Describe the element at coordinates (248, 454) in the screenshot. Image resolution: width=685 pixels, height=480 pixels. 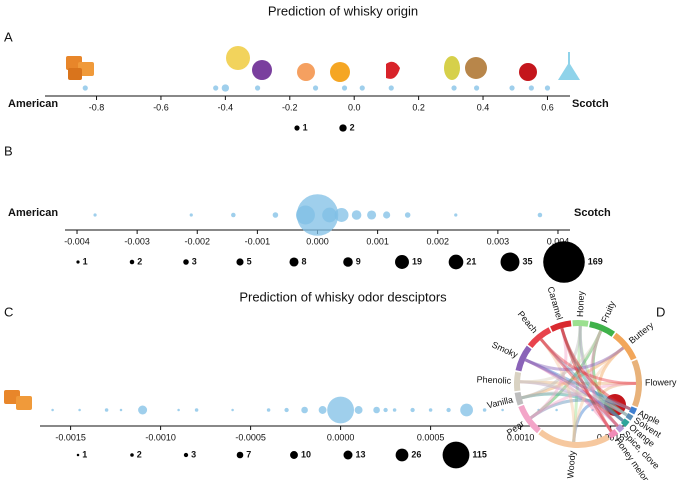
I see `size-legend-label: 7` at that location.